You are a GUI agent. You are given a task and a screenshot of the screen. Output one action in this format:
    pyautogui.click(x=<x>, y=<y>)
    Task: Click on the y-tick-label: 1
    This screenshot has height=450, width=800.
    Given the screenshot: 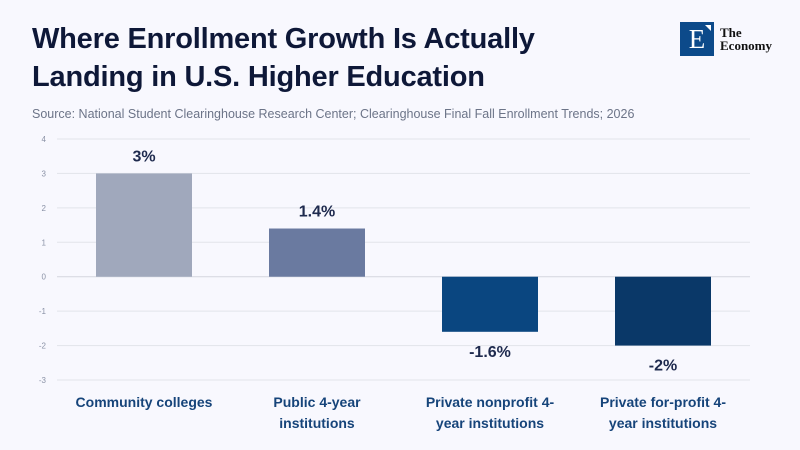 What is the action you would take?
    pyautogui.click(x=44, y=242)
    